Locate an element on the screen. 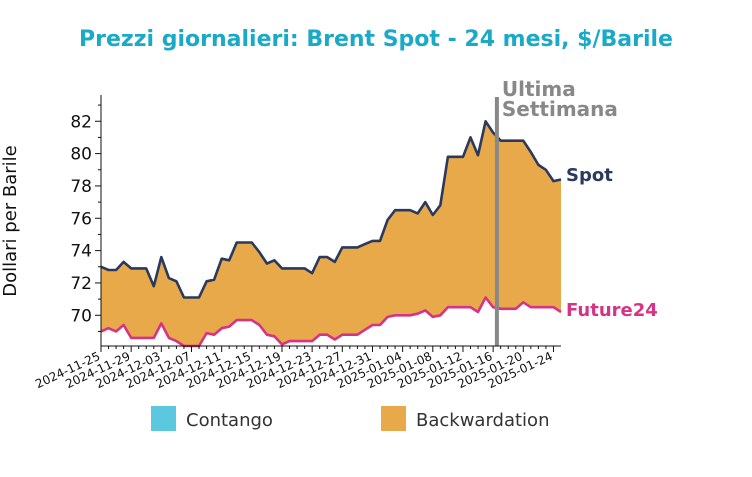  y-tick-label: 82 is located at coordinates (81, 122).